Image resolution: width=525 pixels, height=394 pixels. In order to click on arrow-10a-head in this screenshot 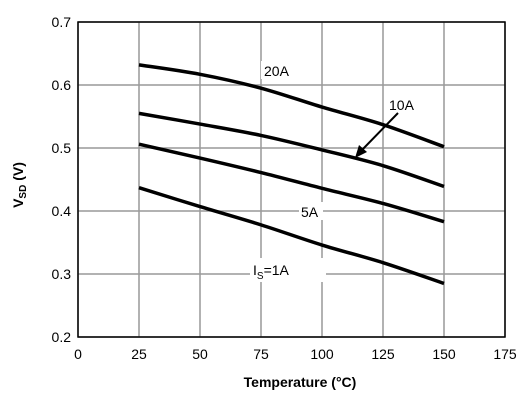, I will do `click(361, 151)`.